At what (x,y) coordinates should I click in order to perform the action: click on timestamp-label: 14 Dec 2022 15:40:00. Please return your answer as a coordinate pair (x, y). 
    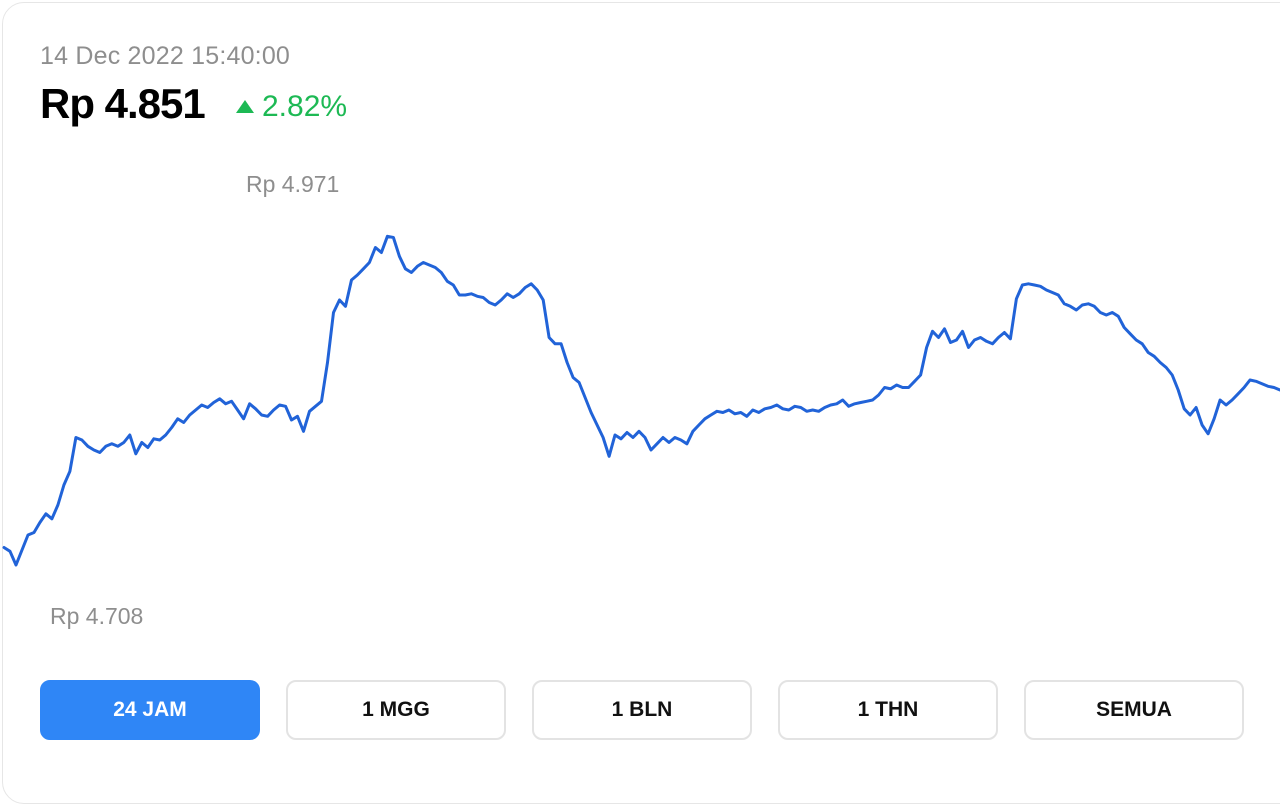
    Looking at the image, I should click on (165, 56).